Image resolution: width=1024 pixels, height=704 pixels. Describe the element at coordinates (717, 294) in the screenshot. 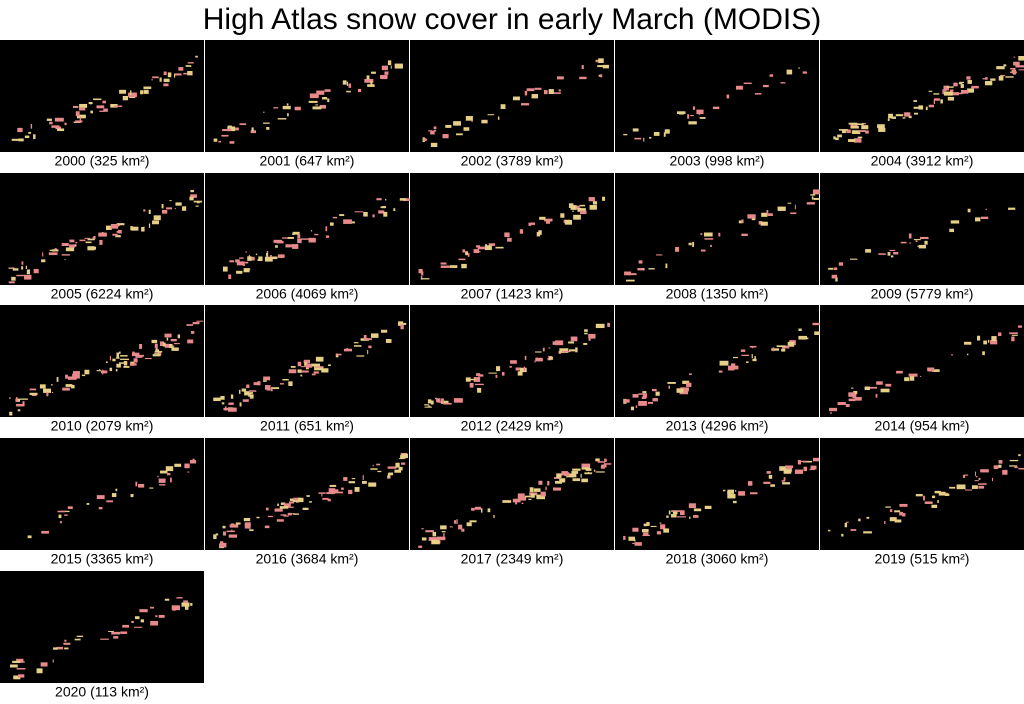

I see `panel-caption: 2008 (1350 km²)` at that location.